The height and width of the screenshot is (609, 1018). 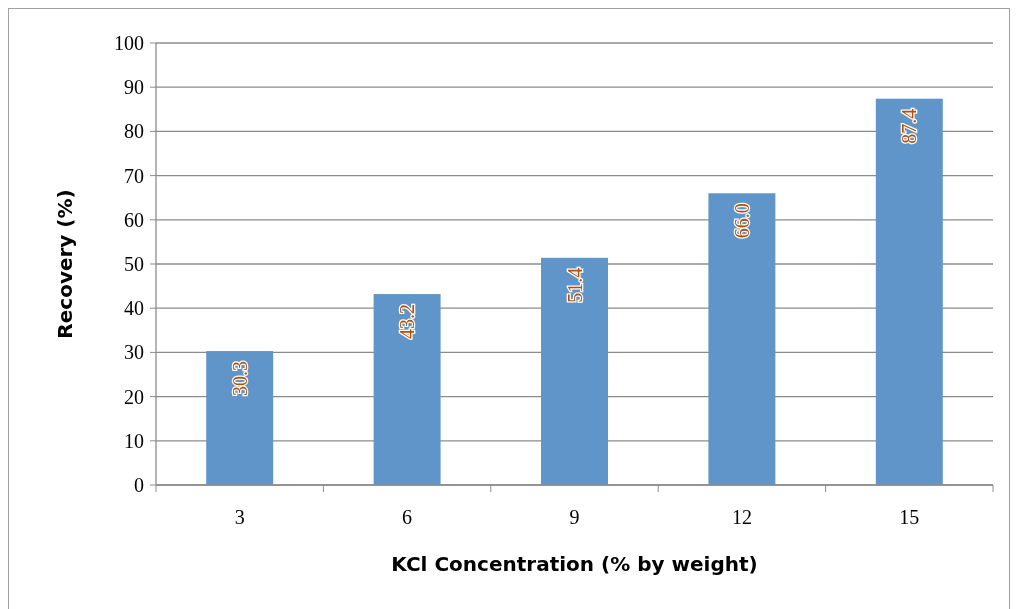 What do you see at coordinates (741, 517) in the screenshot?
I see `x-tick-label: 12` at bounding box center [741, 517].